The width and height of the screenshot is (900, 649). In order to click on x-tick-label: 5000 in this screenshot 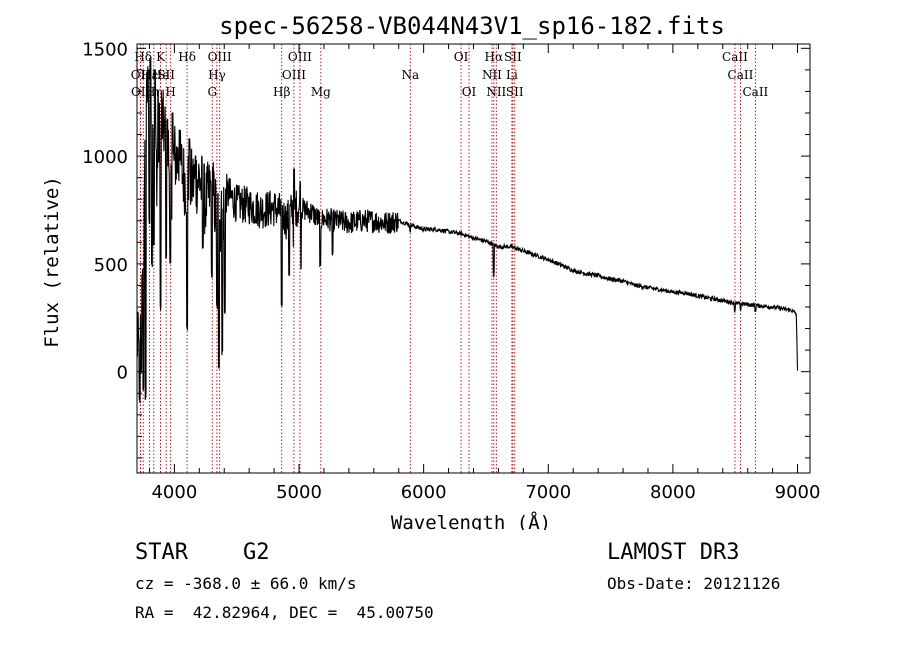, I will do `click(299, 492)`.